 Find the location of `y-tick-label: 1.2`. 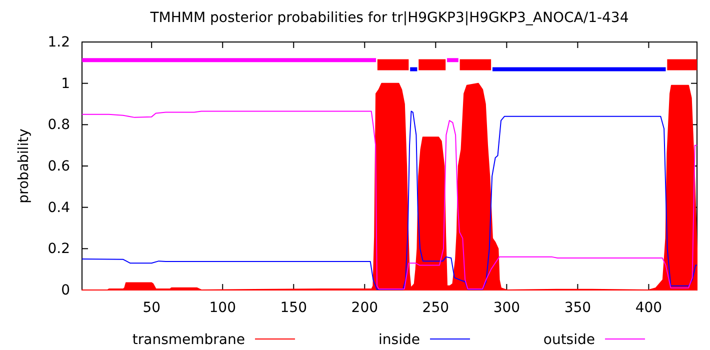

y-tick-label: 1.2 is located at coordinates (59, 42).